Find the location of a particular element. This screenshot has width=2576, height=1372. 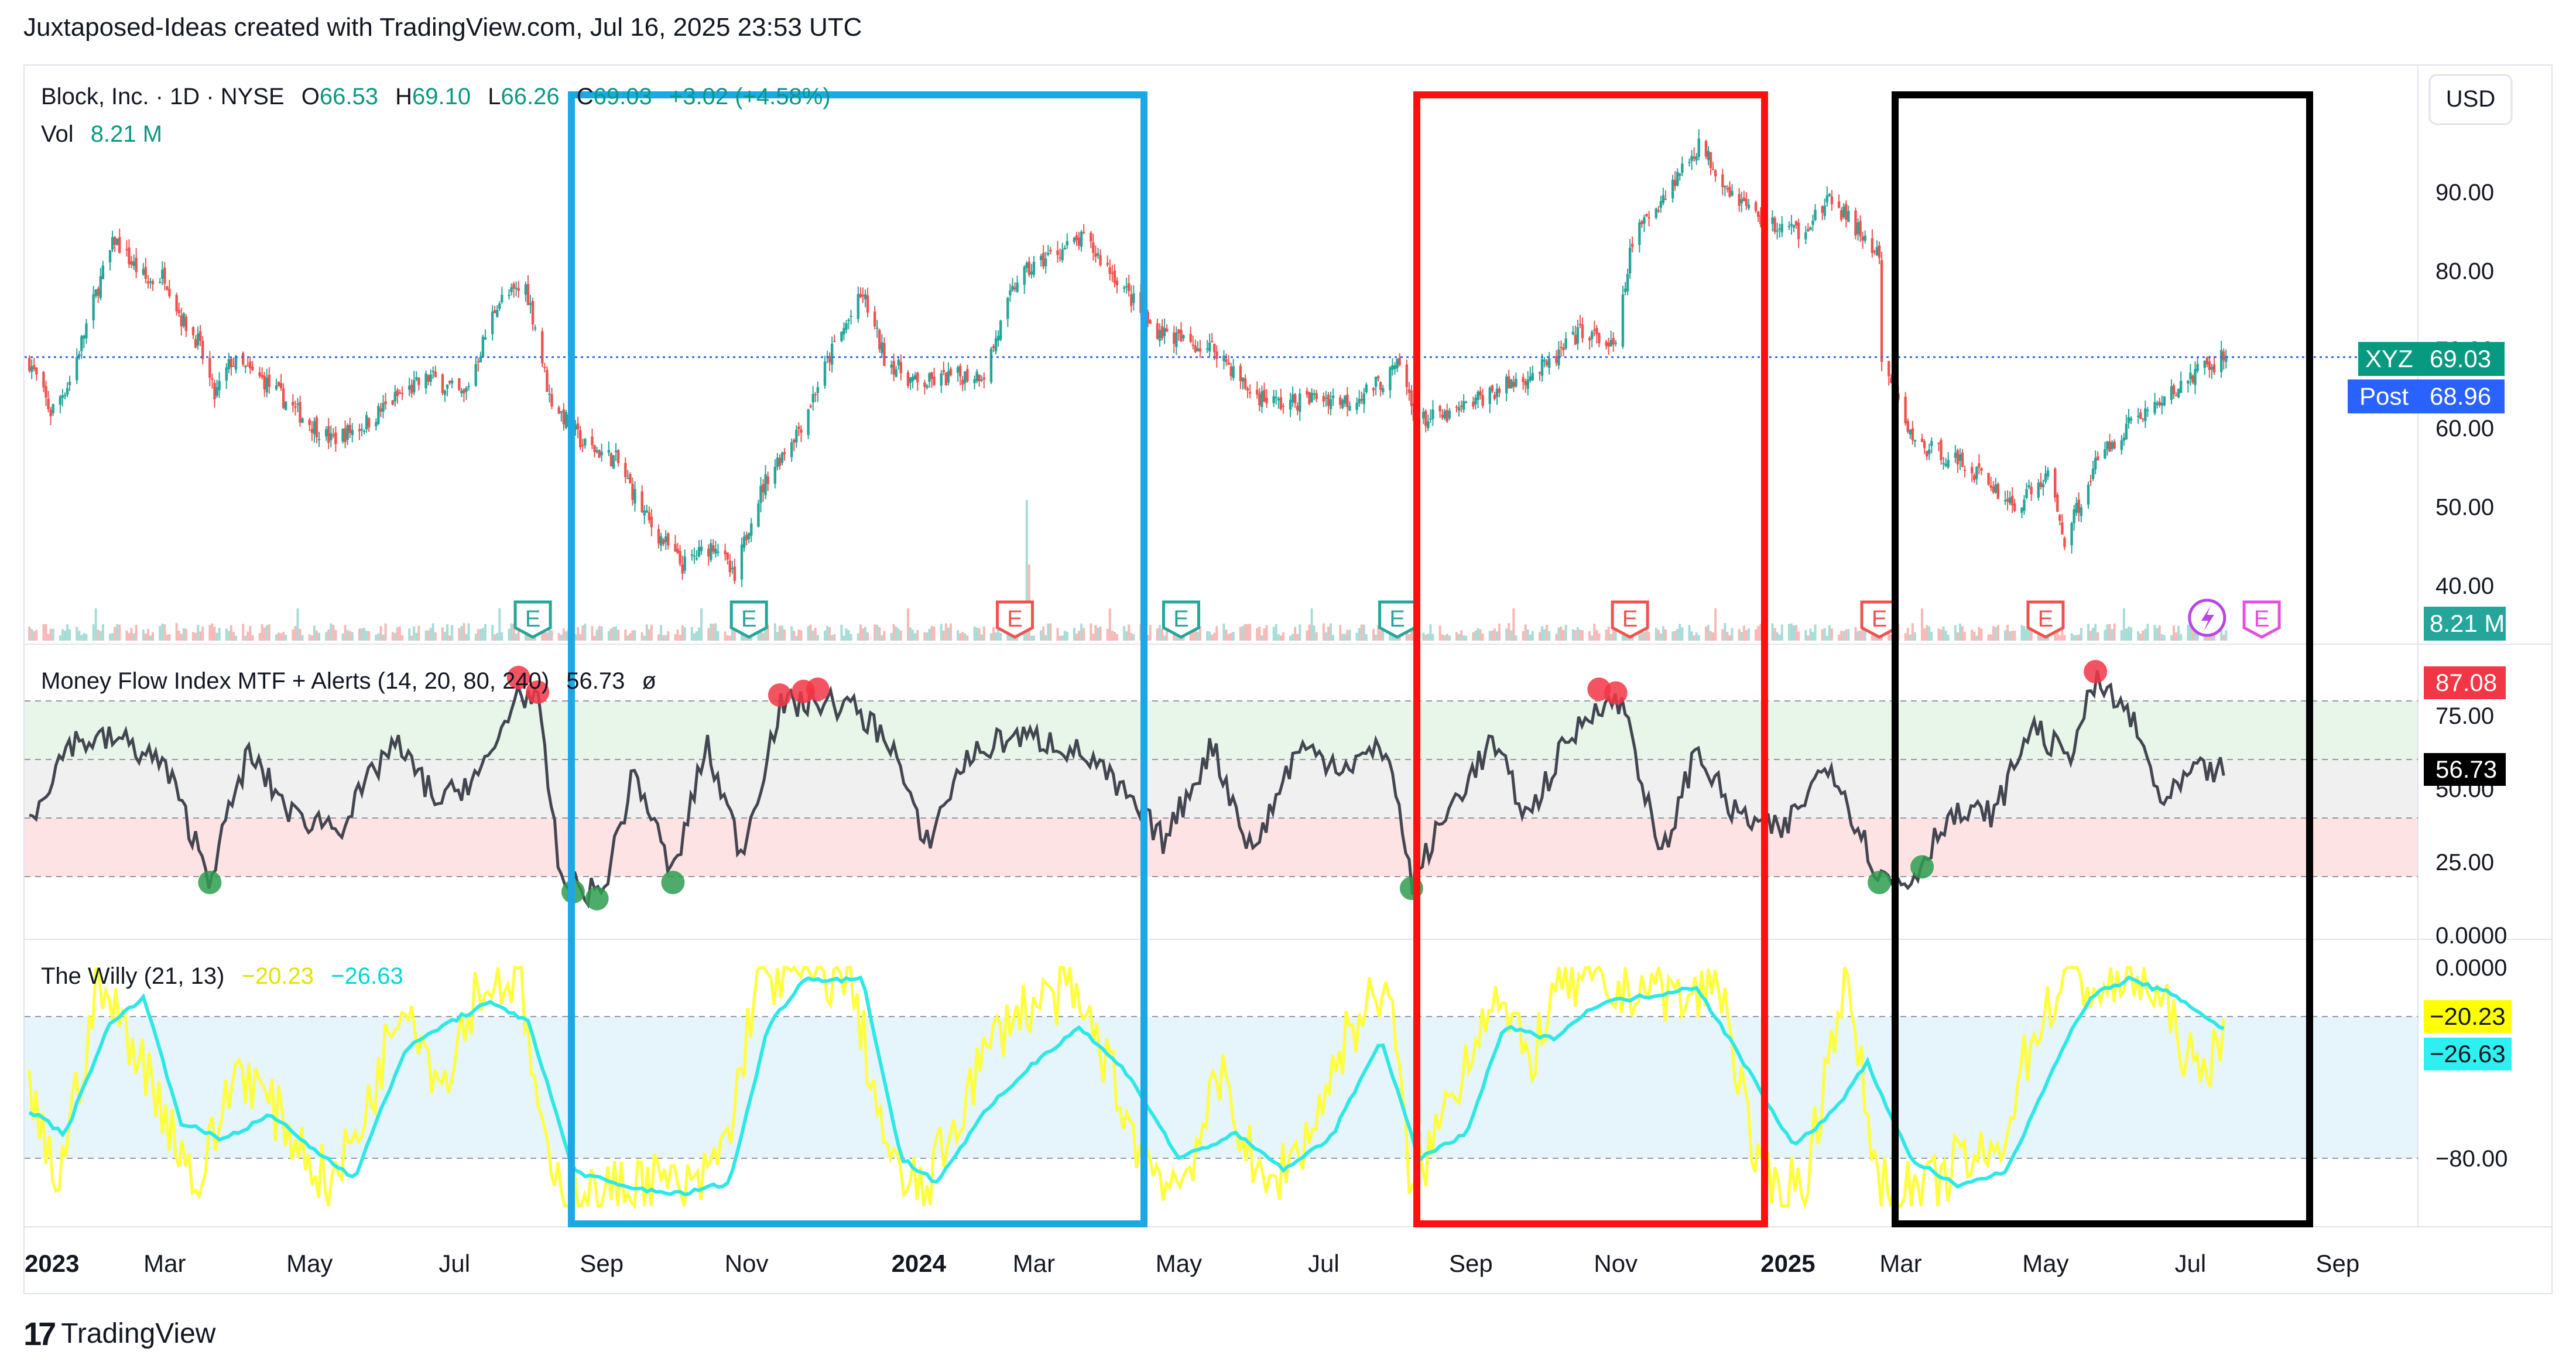

currency-button-frame is located at coordinates (2470, 99).